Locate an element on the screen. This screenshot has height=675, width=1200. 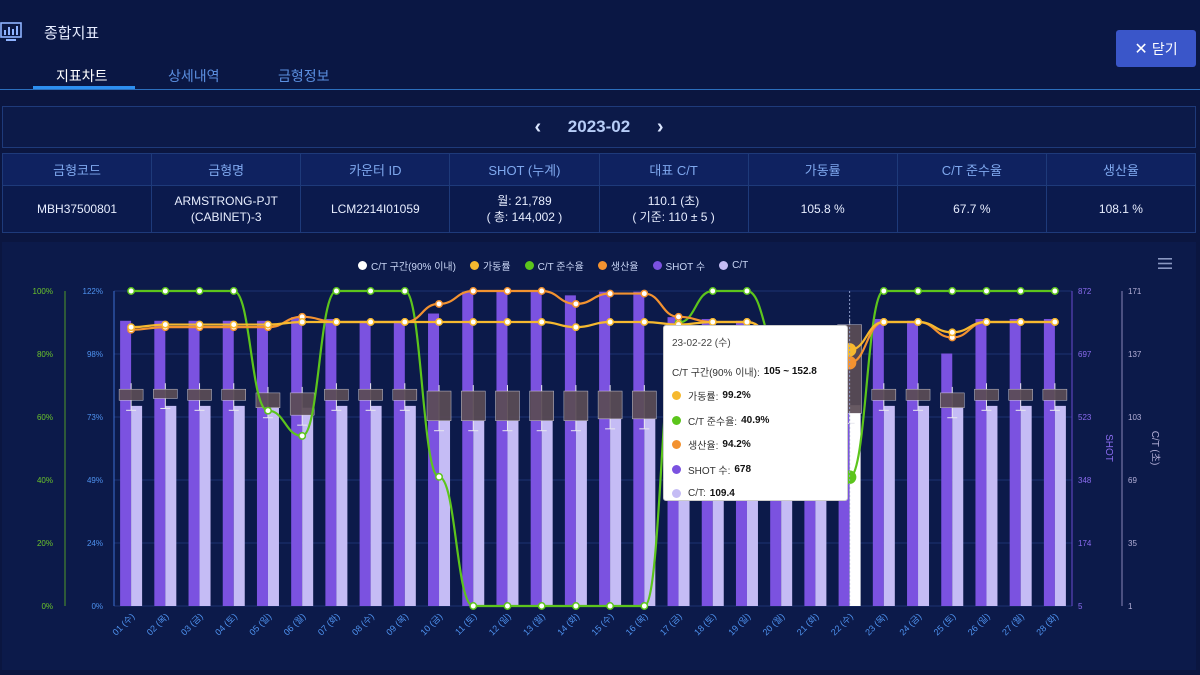
counter-id: LCM2214I01059 is located at coordinates (375, 209).